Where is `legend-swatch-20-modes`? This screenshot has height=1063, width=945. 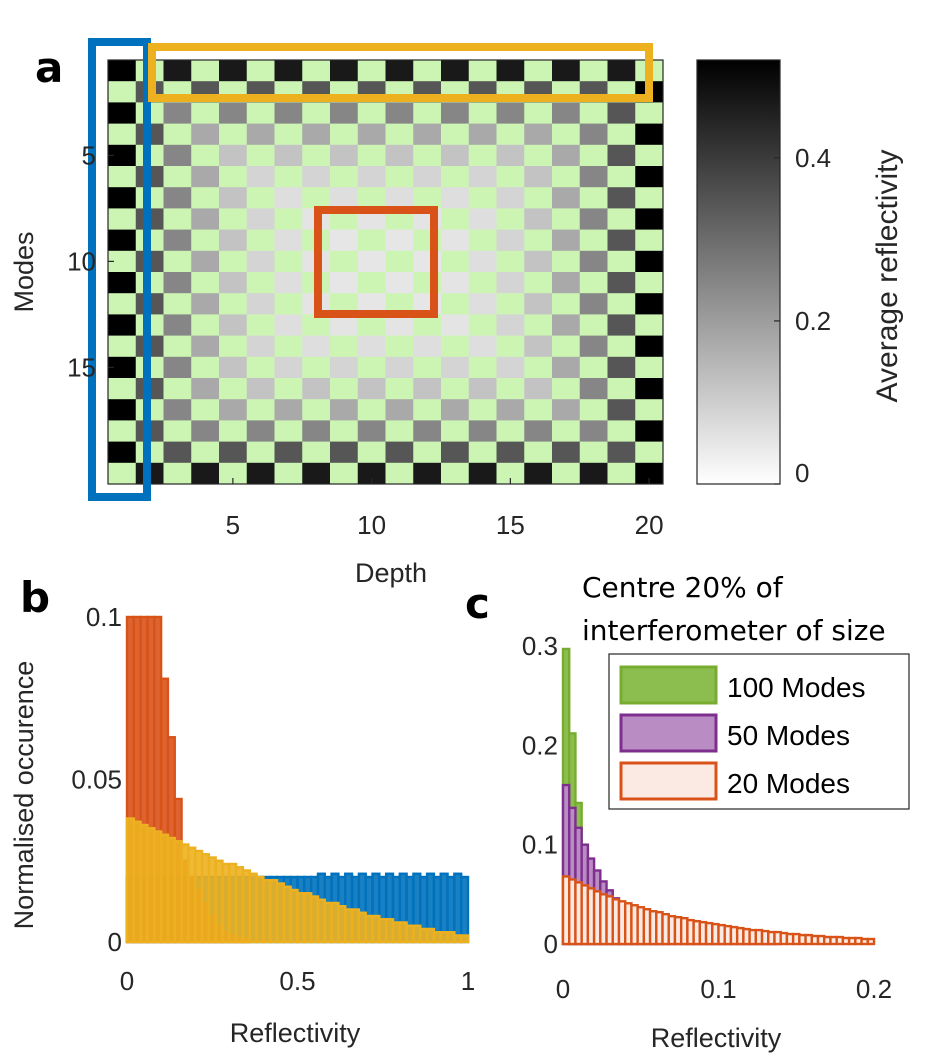 legend-swatch-20-modes is located at coordinates (668, 781).